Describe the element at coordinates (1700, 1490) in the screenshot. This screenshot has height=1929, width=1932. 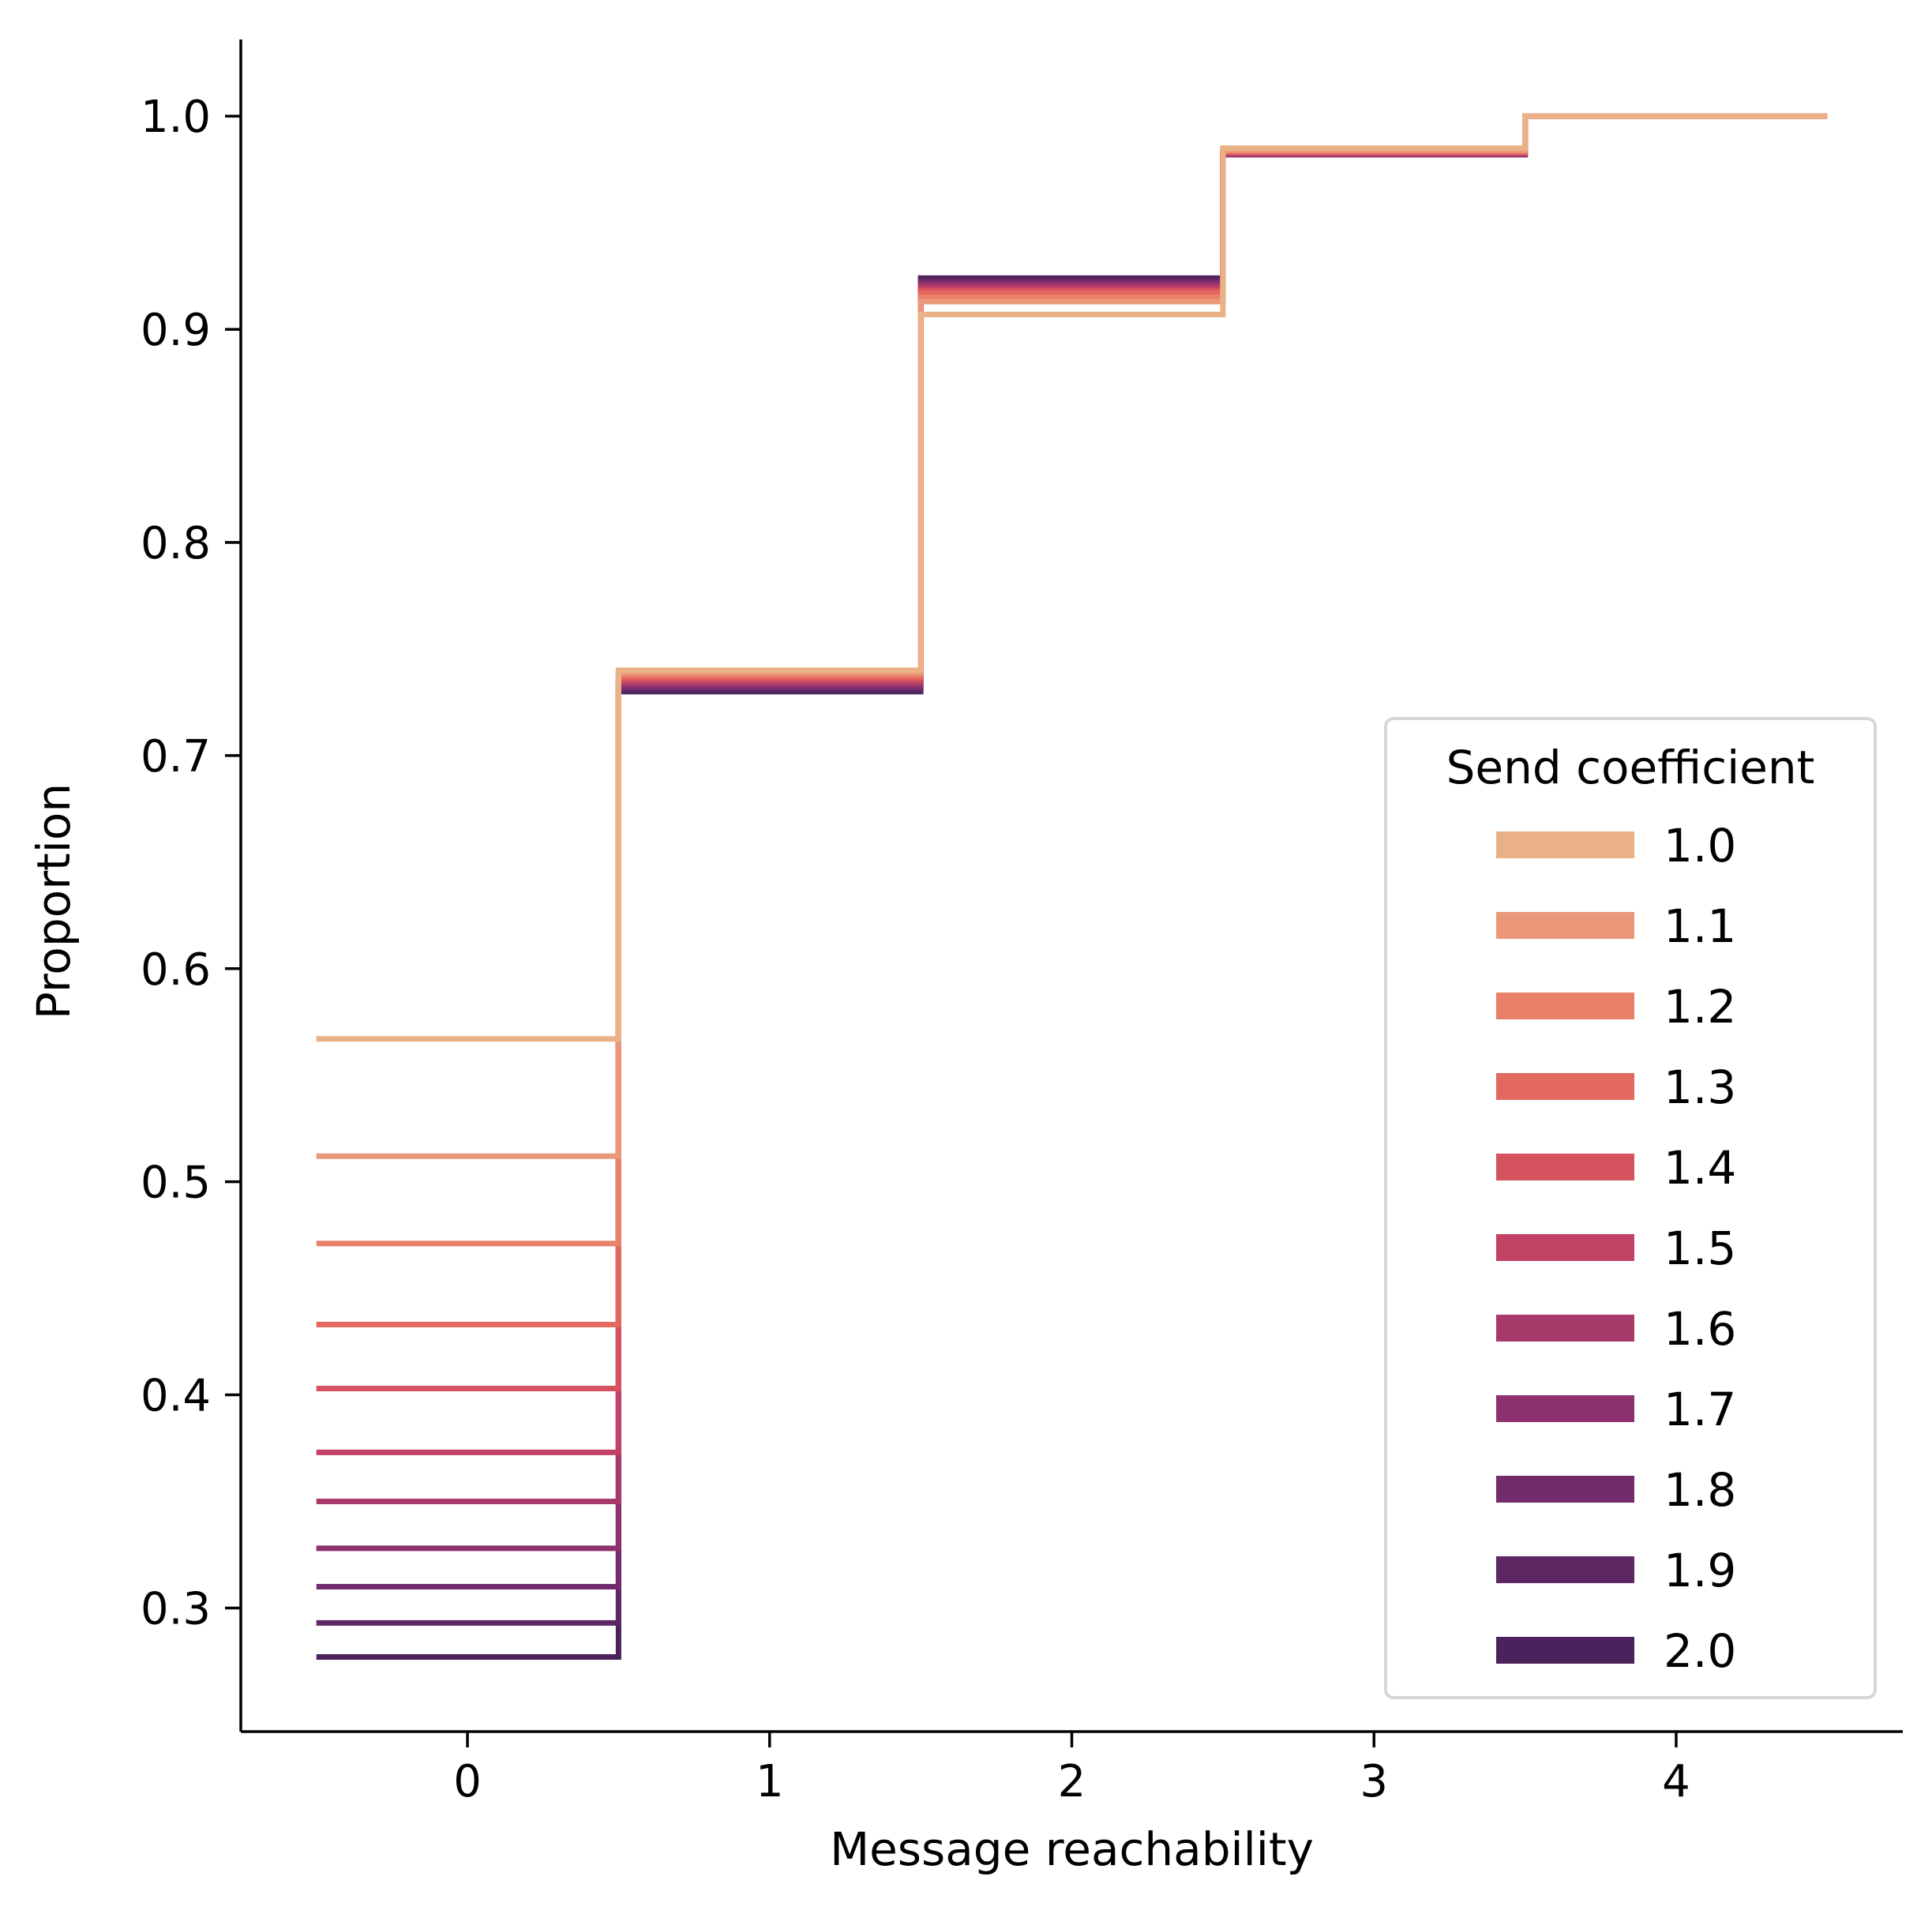
I see `legend-item-label: 1.8` at that location.